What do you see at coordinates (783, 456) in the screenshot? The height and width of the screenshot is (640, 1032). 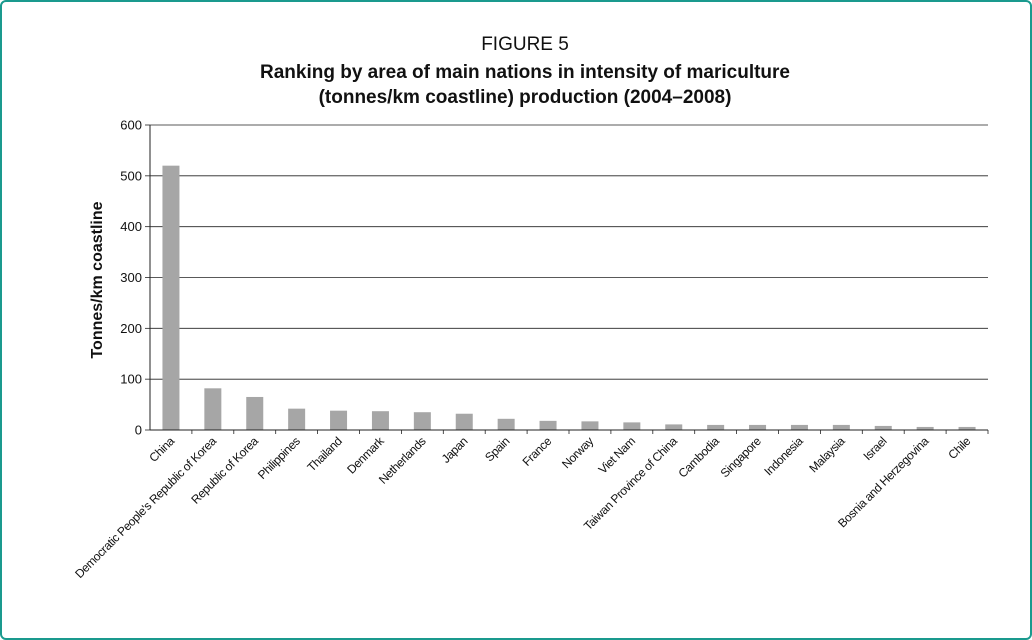 I see `category-label: Indonesia` at bounding box center [783, 456].